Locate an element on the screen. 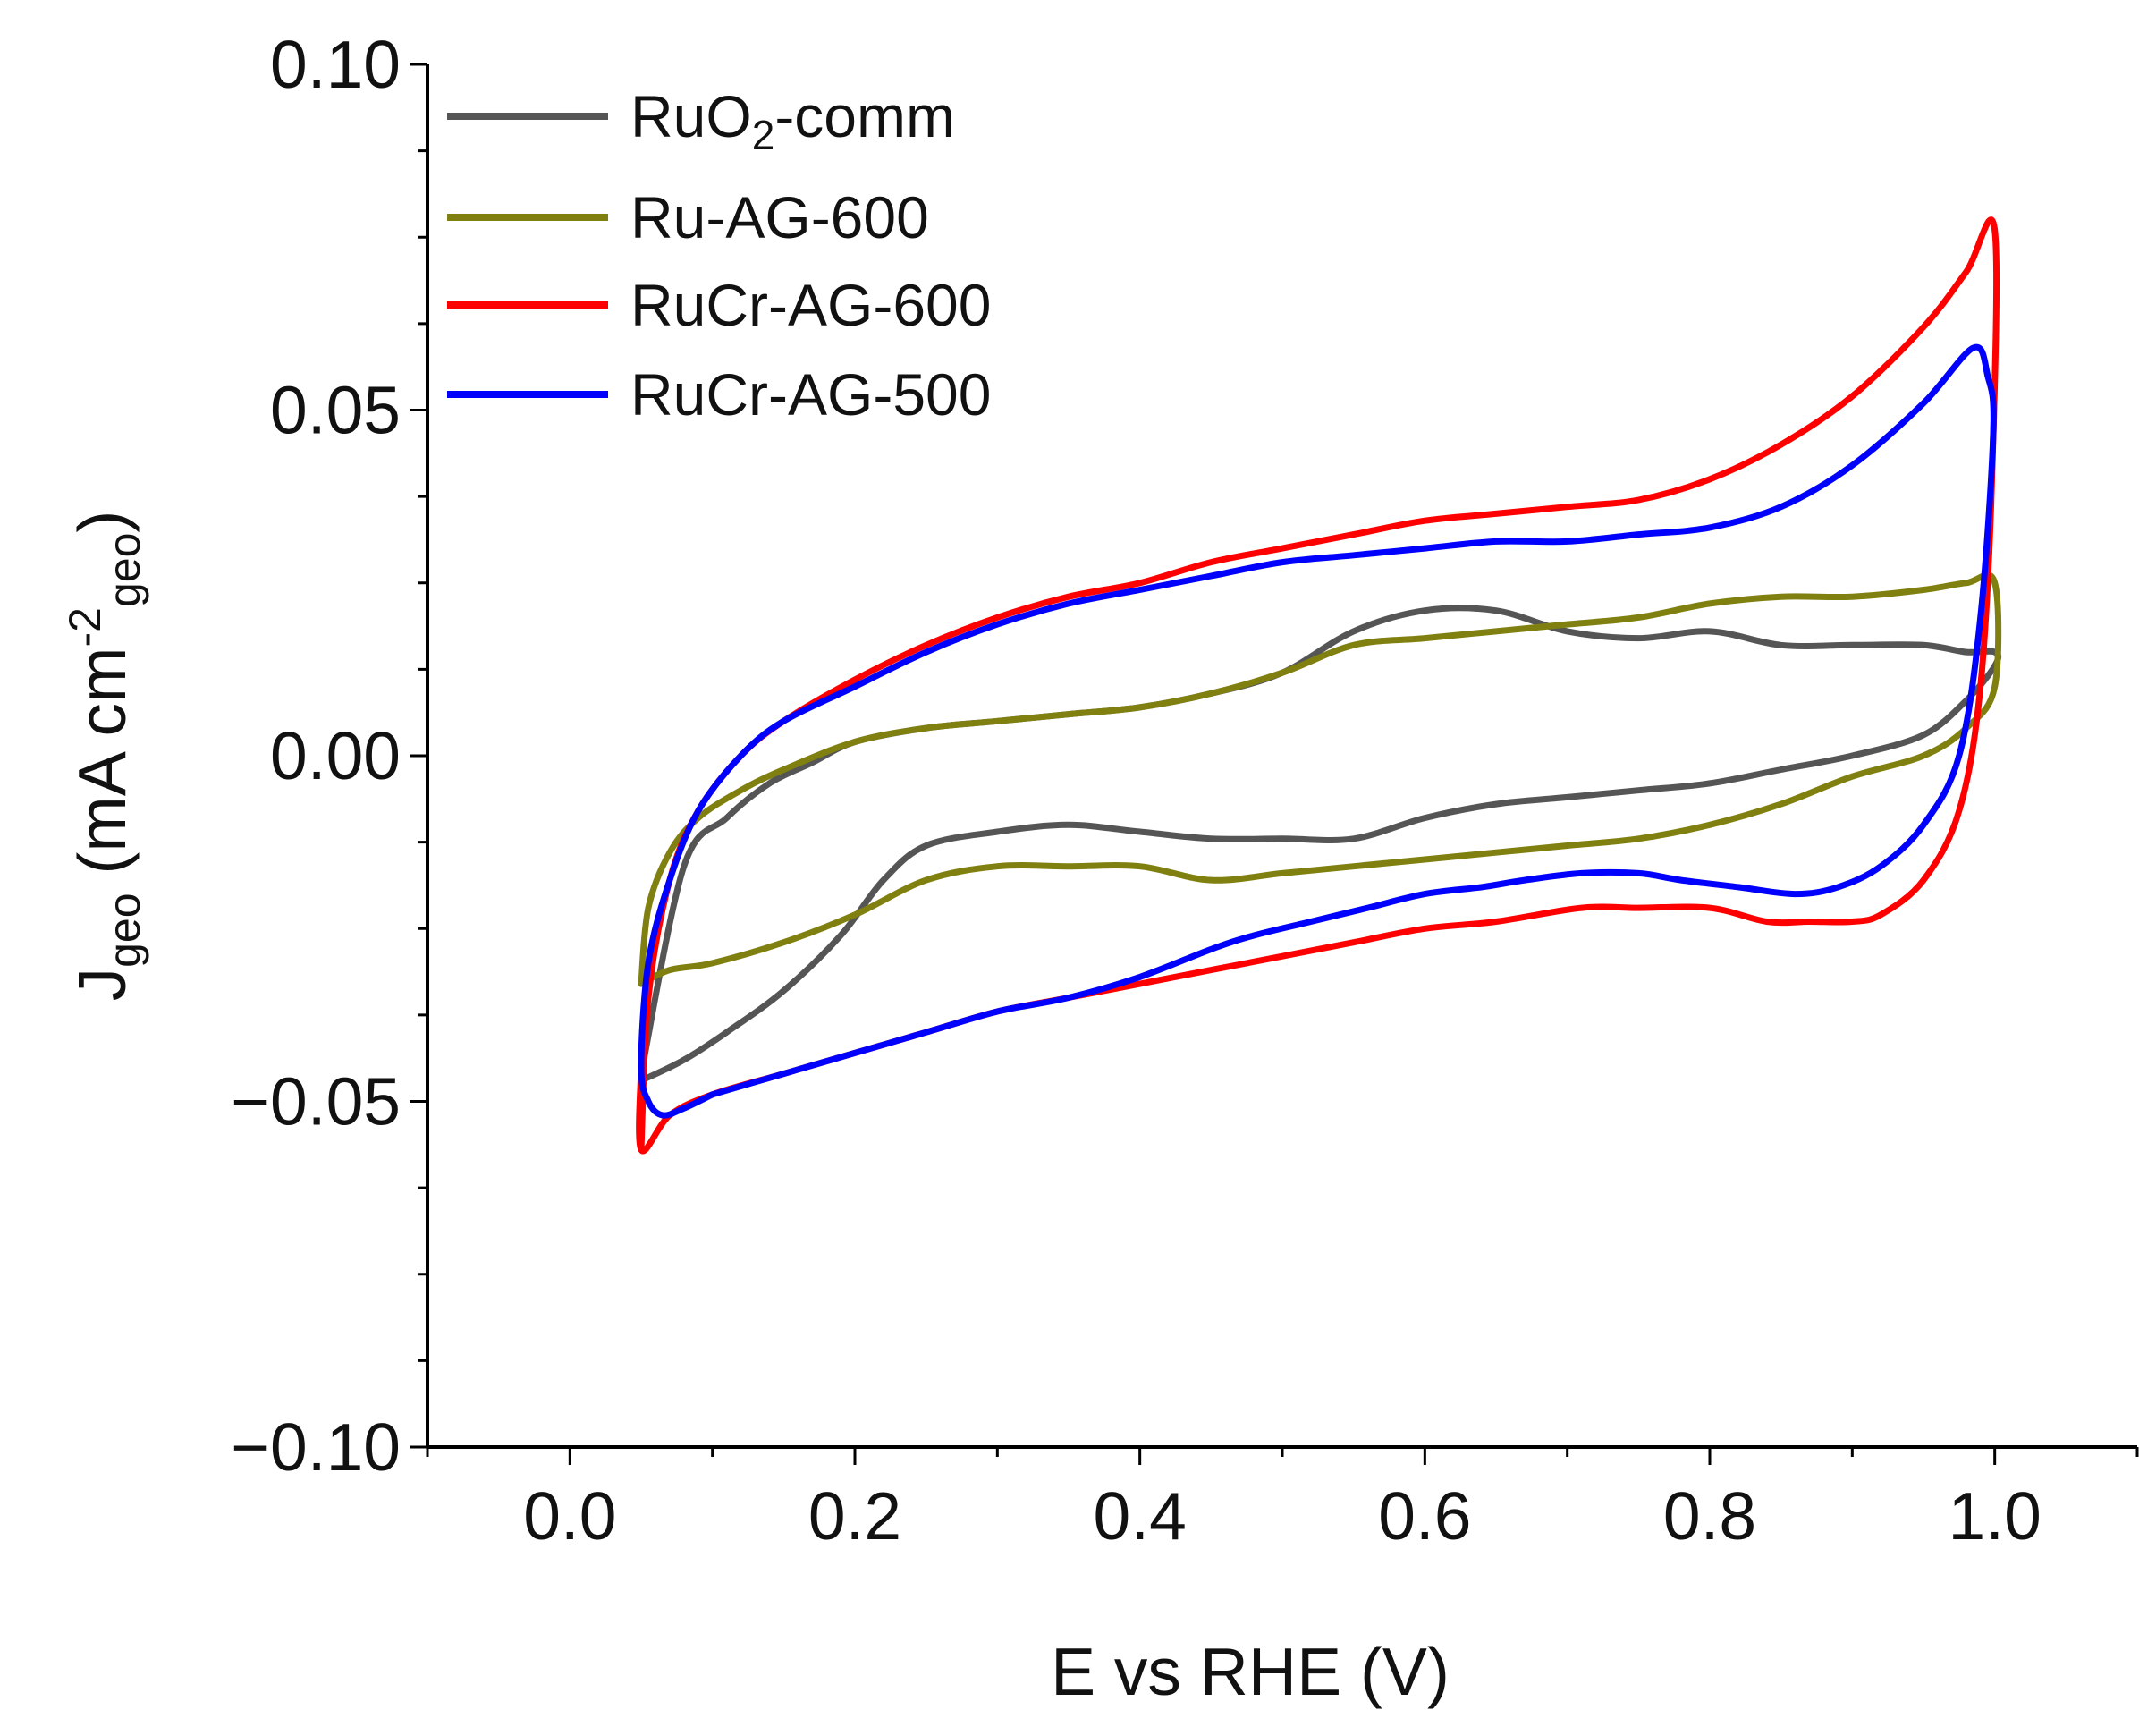  x-tick-label: 0.0 is located at coordinates (570, 1515).